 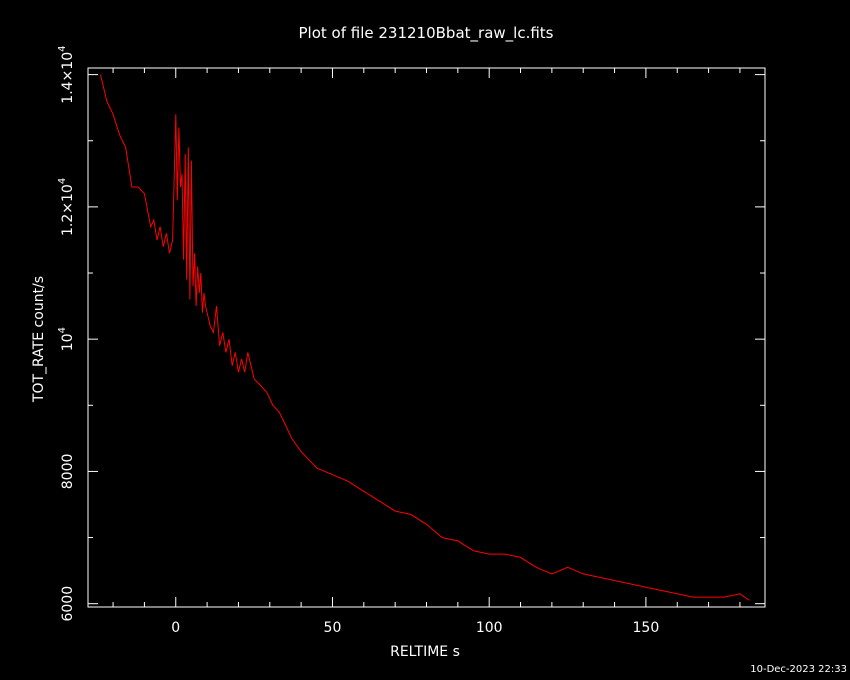 I want to click on y-tick-label: 1.4×104, so click(x=66, y=75).